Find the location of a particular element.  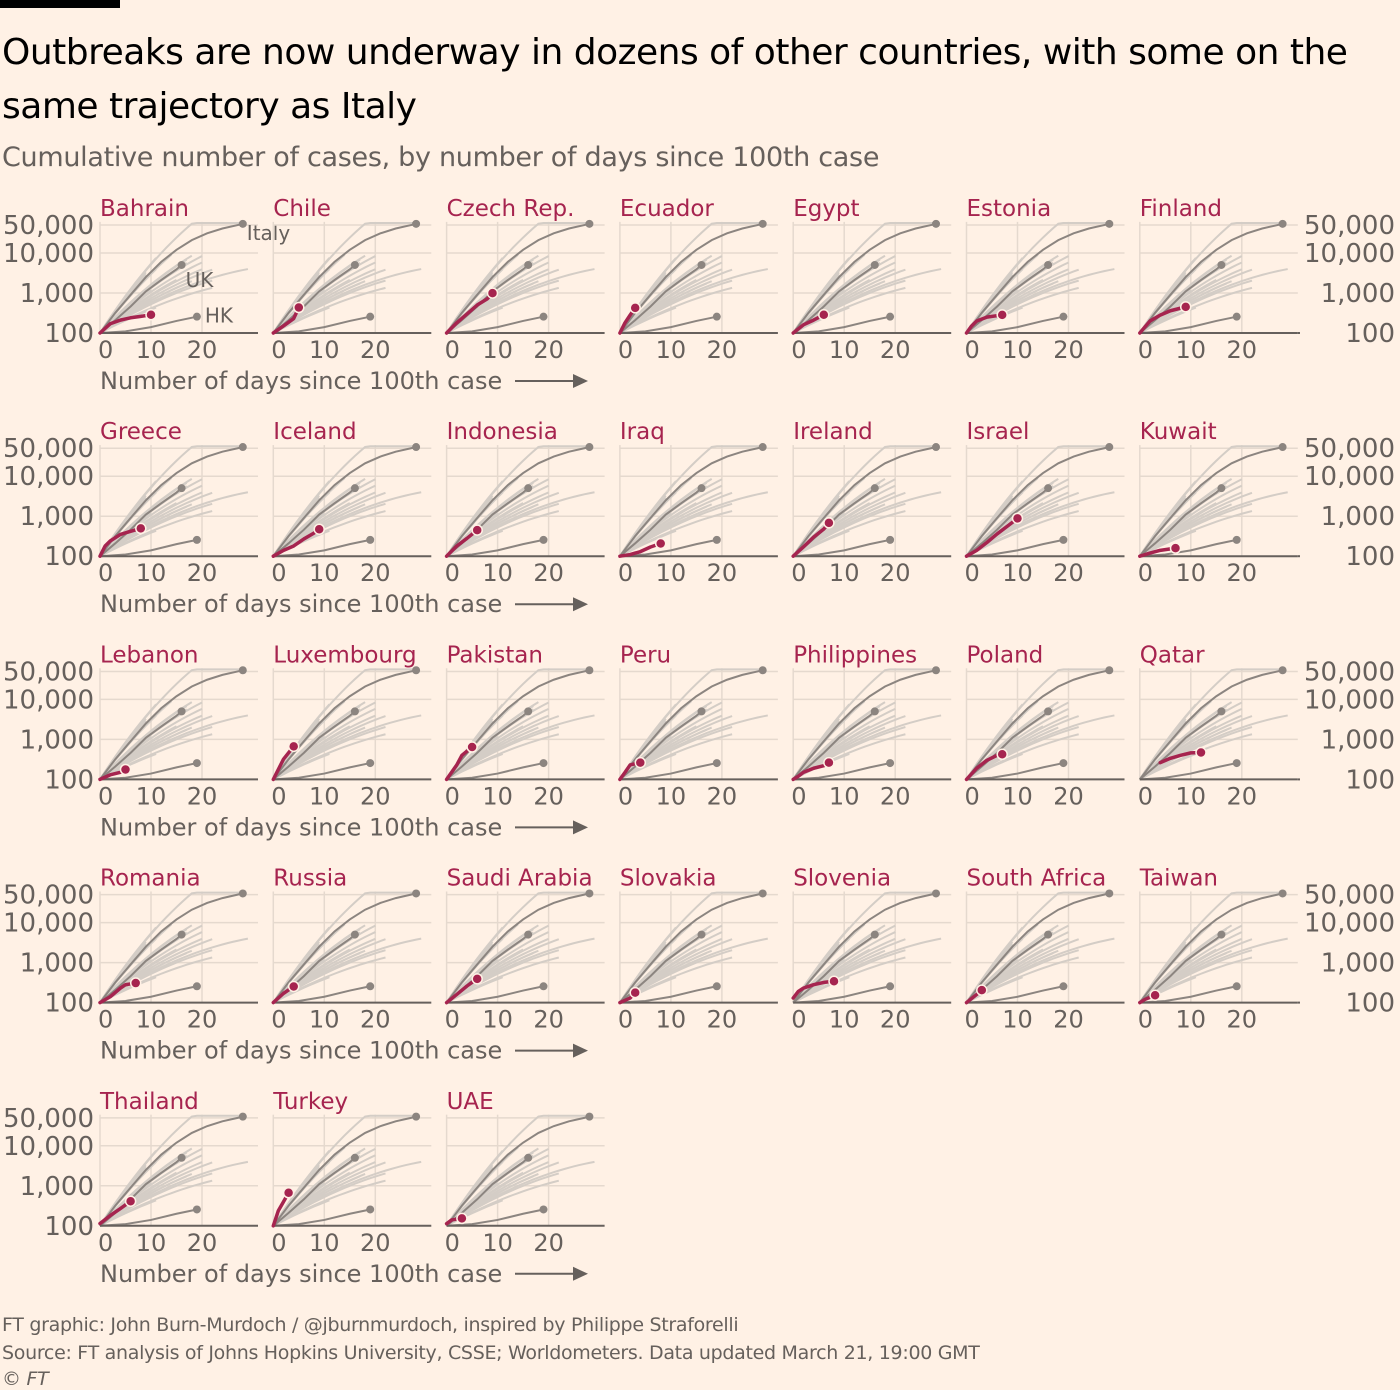

x-axis-label-group: Number of days since 100th case is located at coordinates (344, 1051).